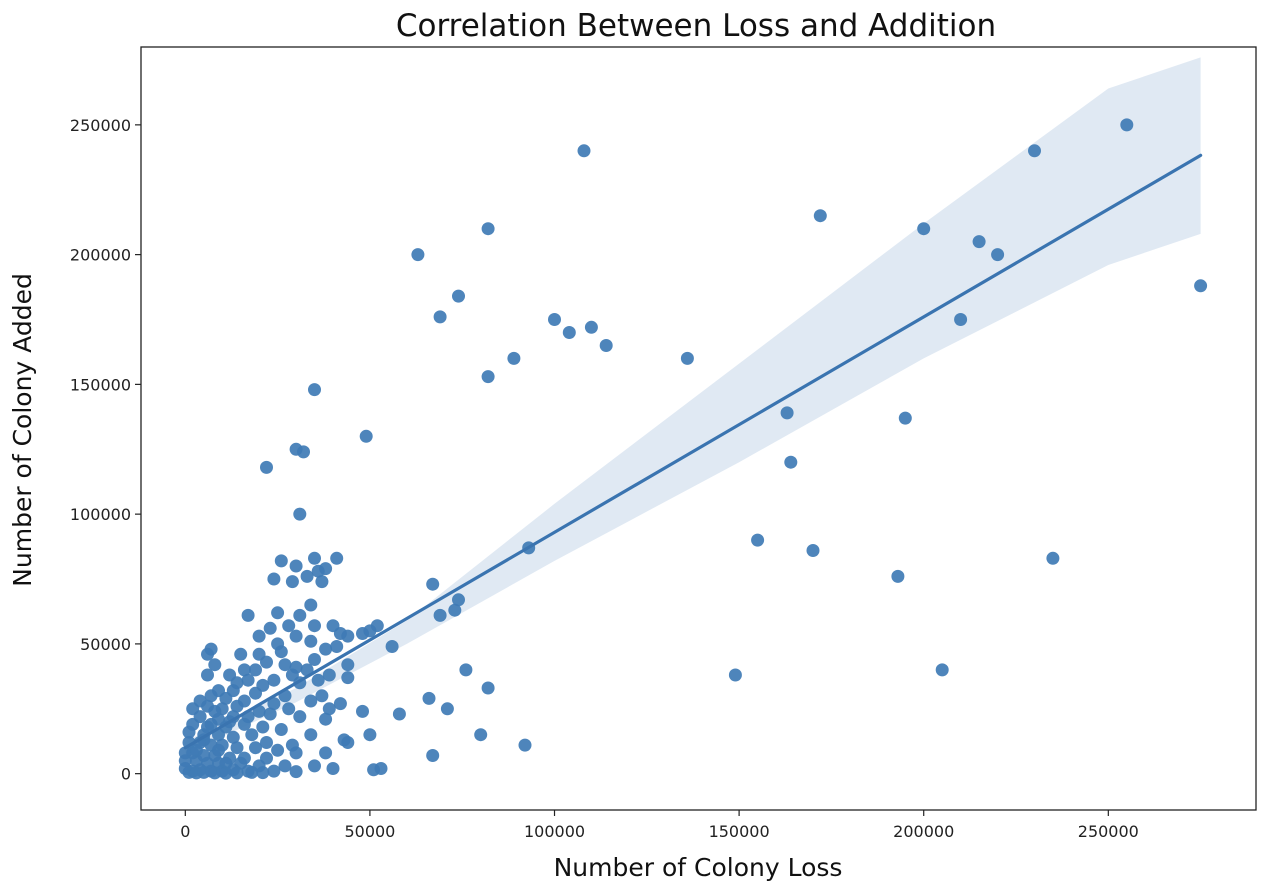 The height and width of the screenshot is (890, 1266). What do you see at coordinates (659, 825) in the screenshot?
I see `x-axis-ticks: 0 50000 100000 150000 200000 250000` at bounding box center [659, 825].